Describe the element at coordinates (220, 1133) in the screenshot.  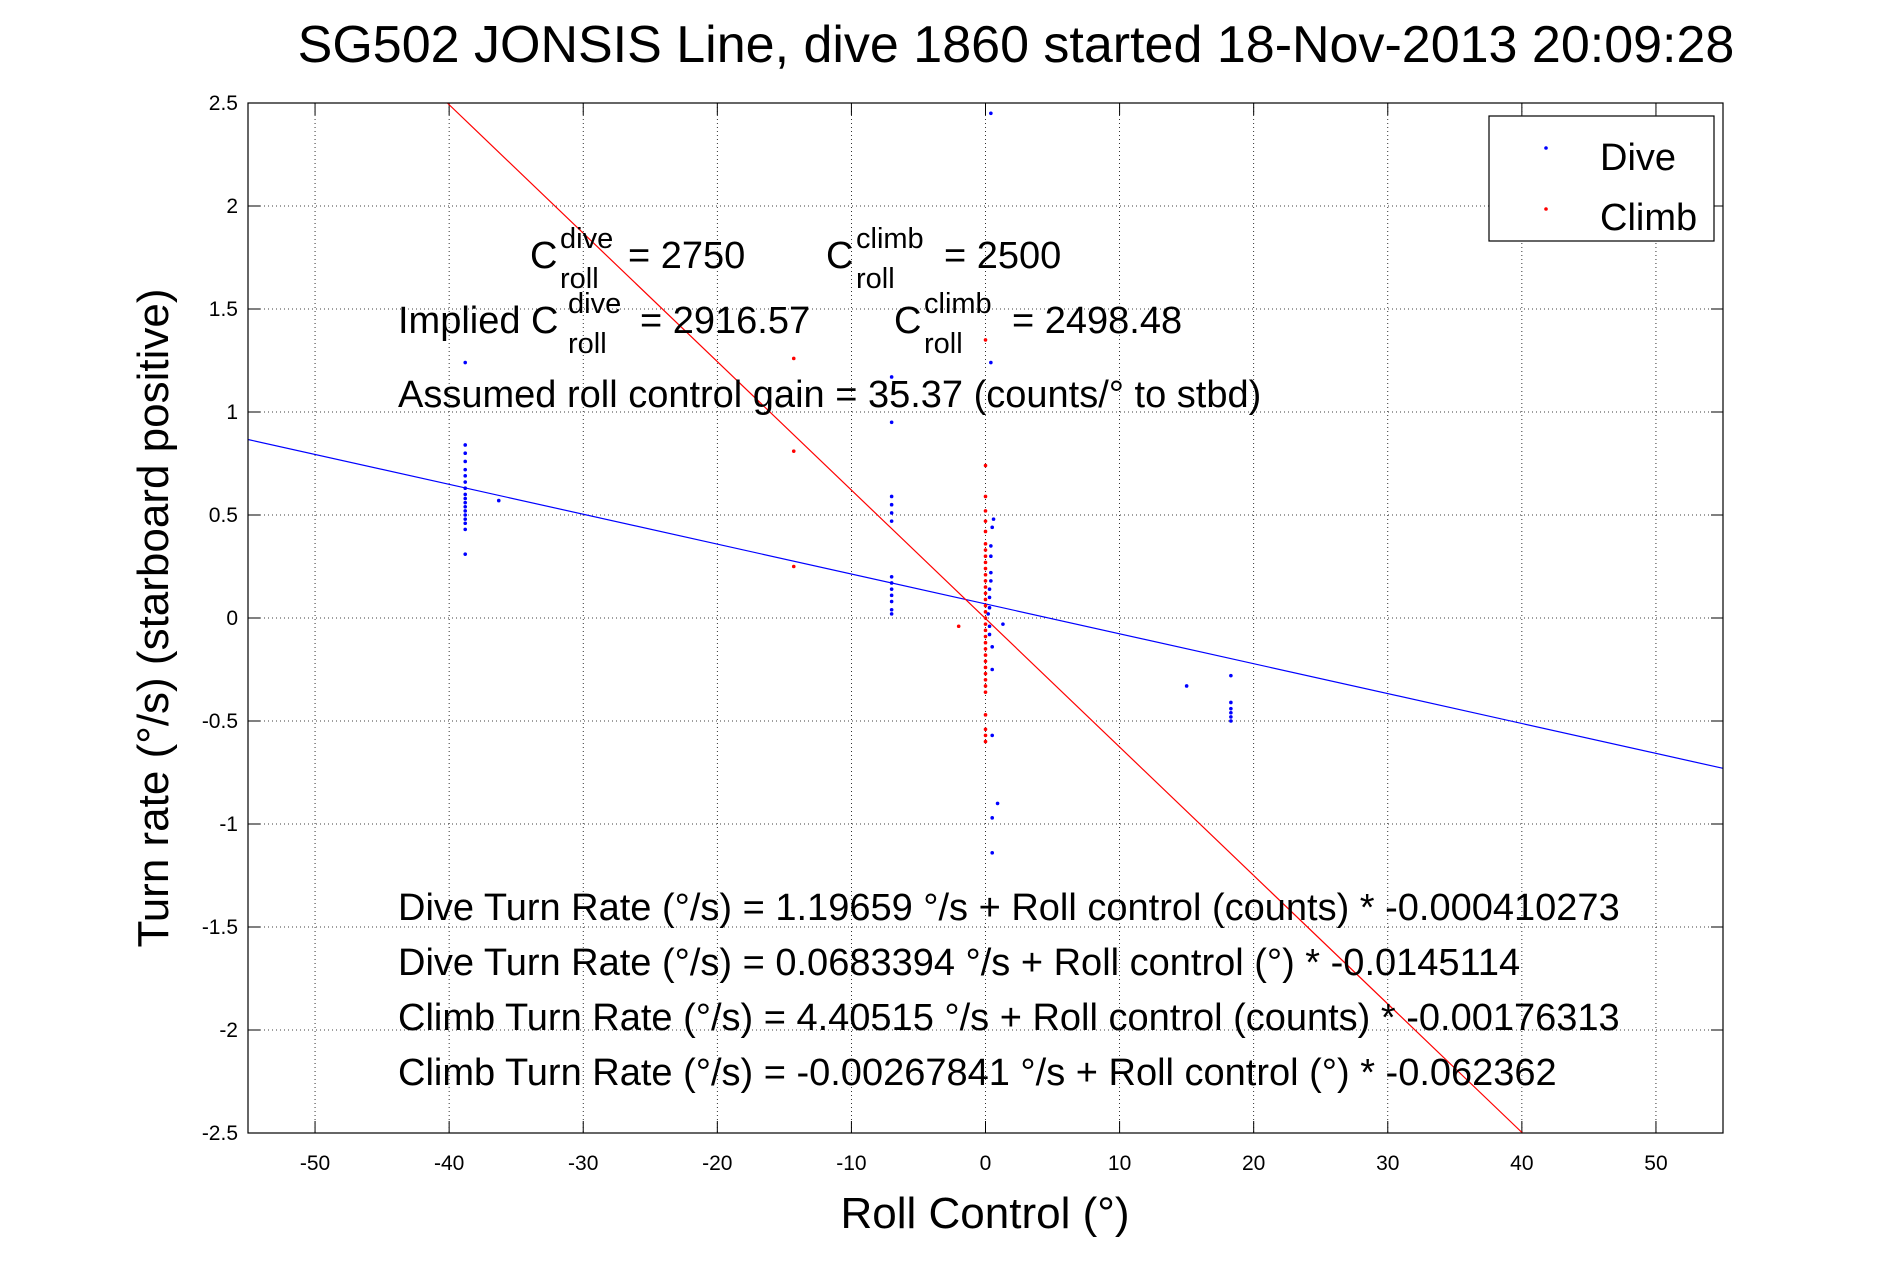
I see `y-tick-label: -2.5` at that location.